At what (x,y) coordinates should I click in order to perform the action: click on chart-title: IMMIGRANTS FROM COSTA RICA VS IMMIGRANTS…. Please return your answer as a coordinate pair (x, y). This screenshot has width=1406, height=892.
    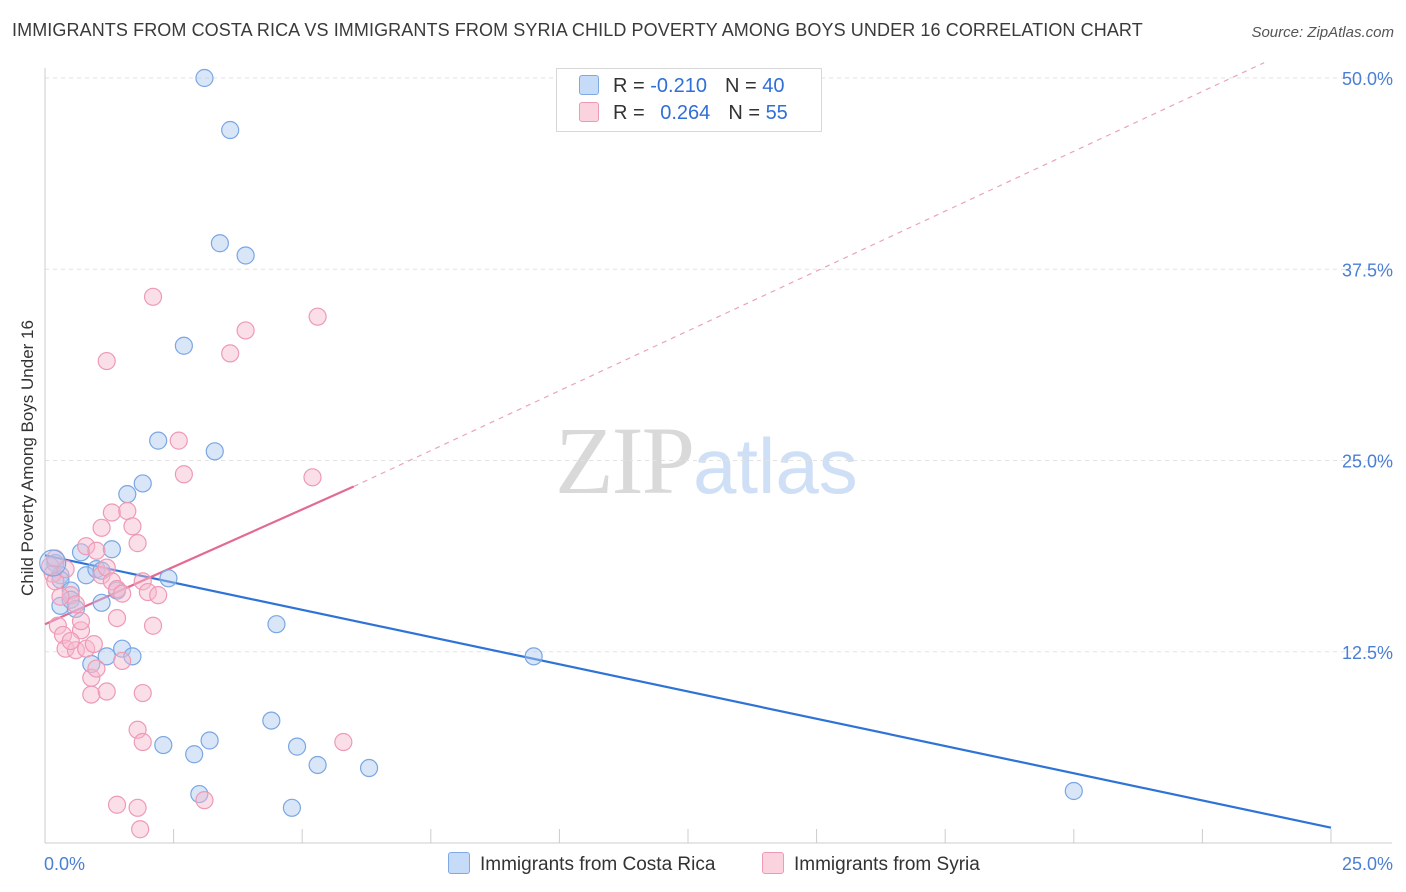
    Looking at the image, I should click on (577, 30).